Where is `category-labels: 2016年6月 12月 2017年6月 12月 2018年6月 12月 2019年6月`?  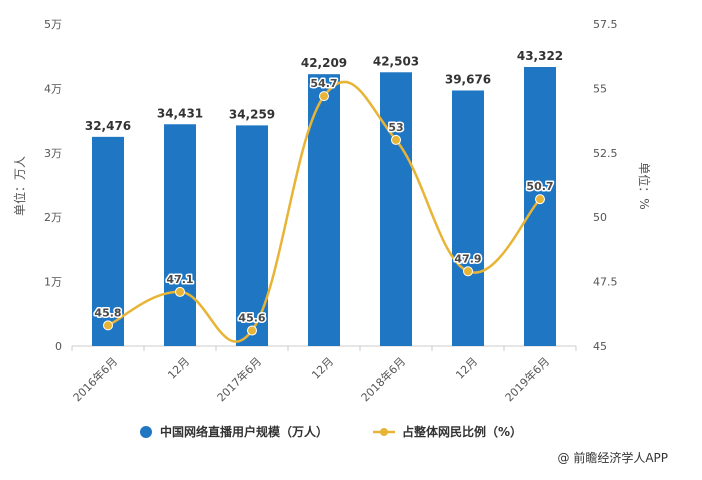 category-labels: 2016年6月 12月 2017年6月 12月 2018年6月 12月 2019年6月 is located at coordinates (311, 379).